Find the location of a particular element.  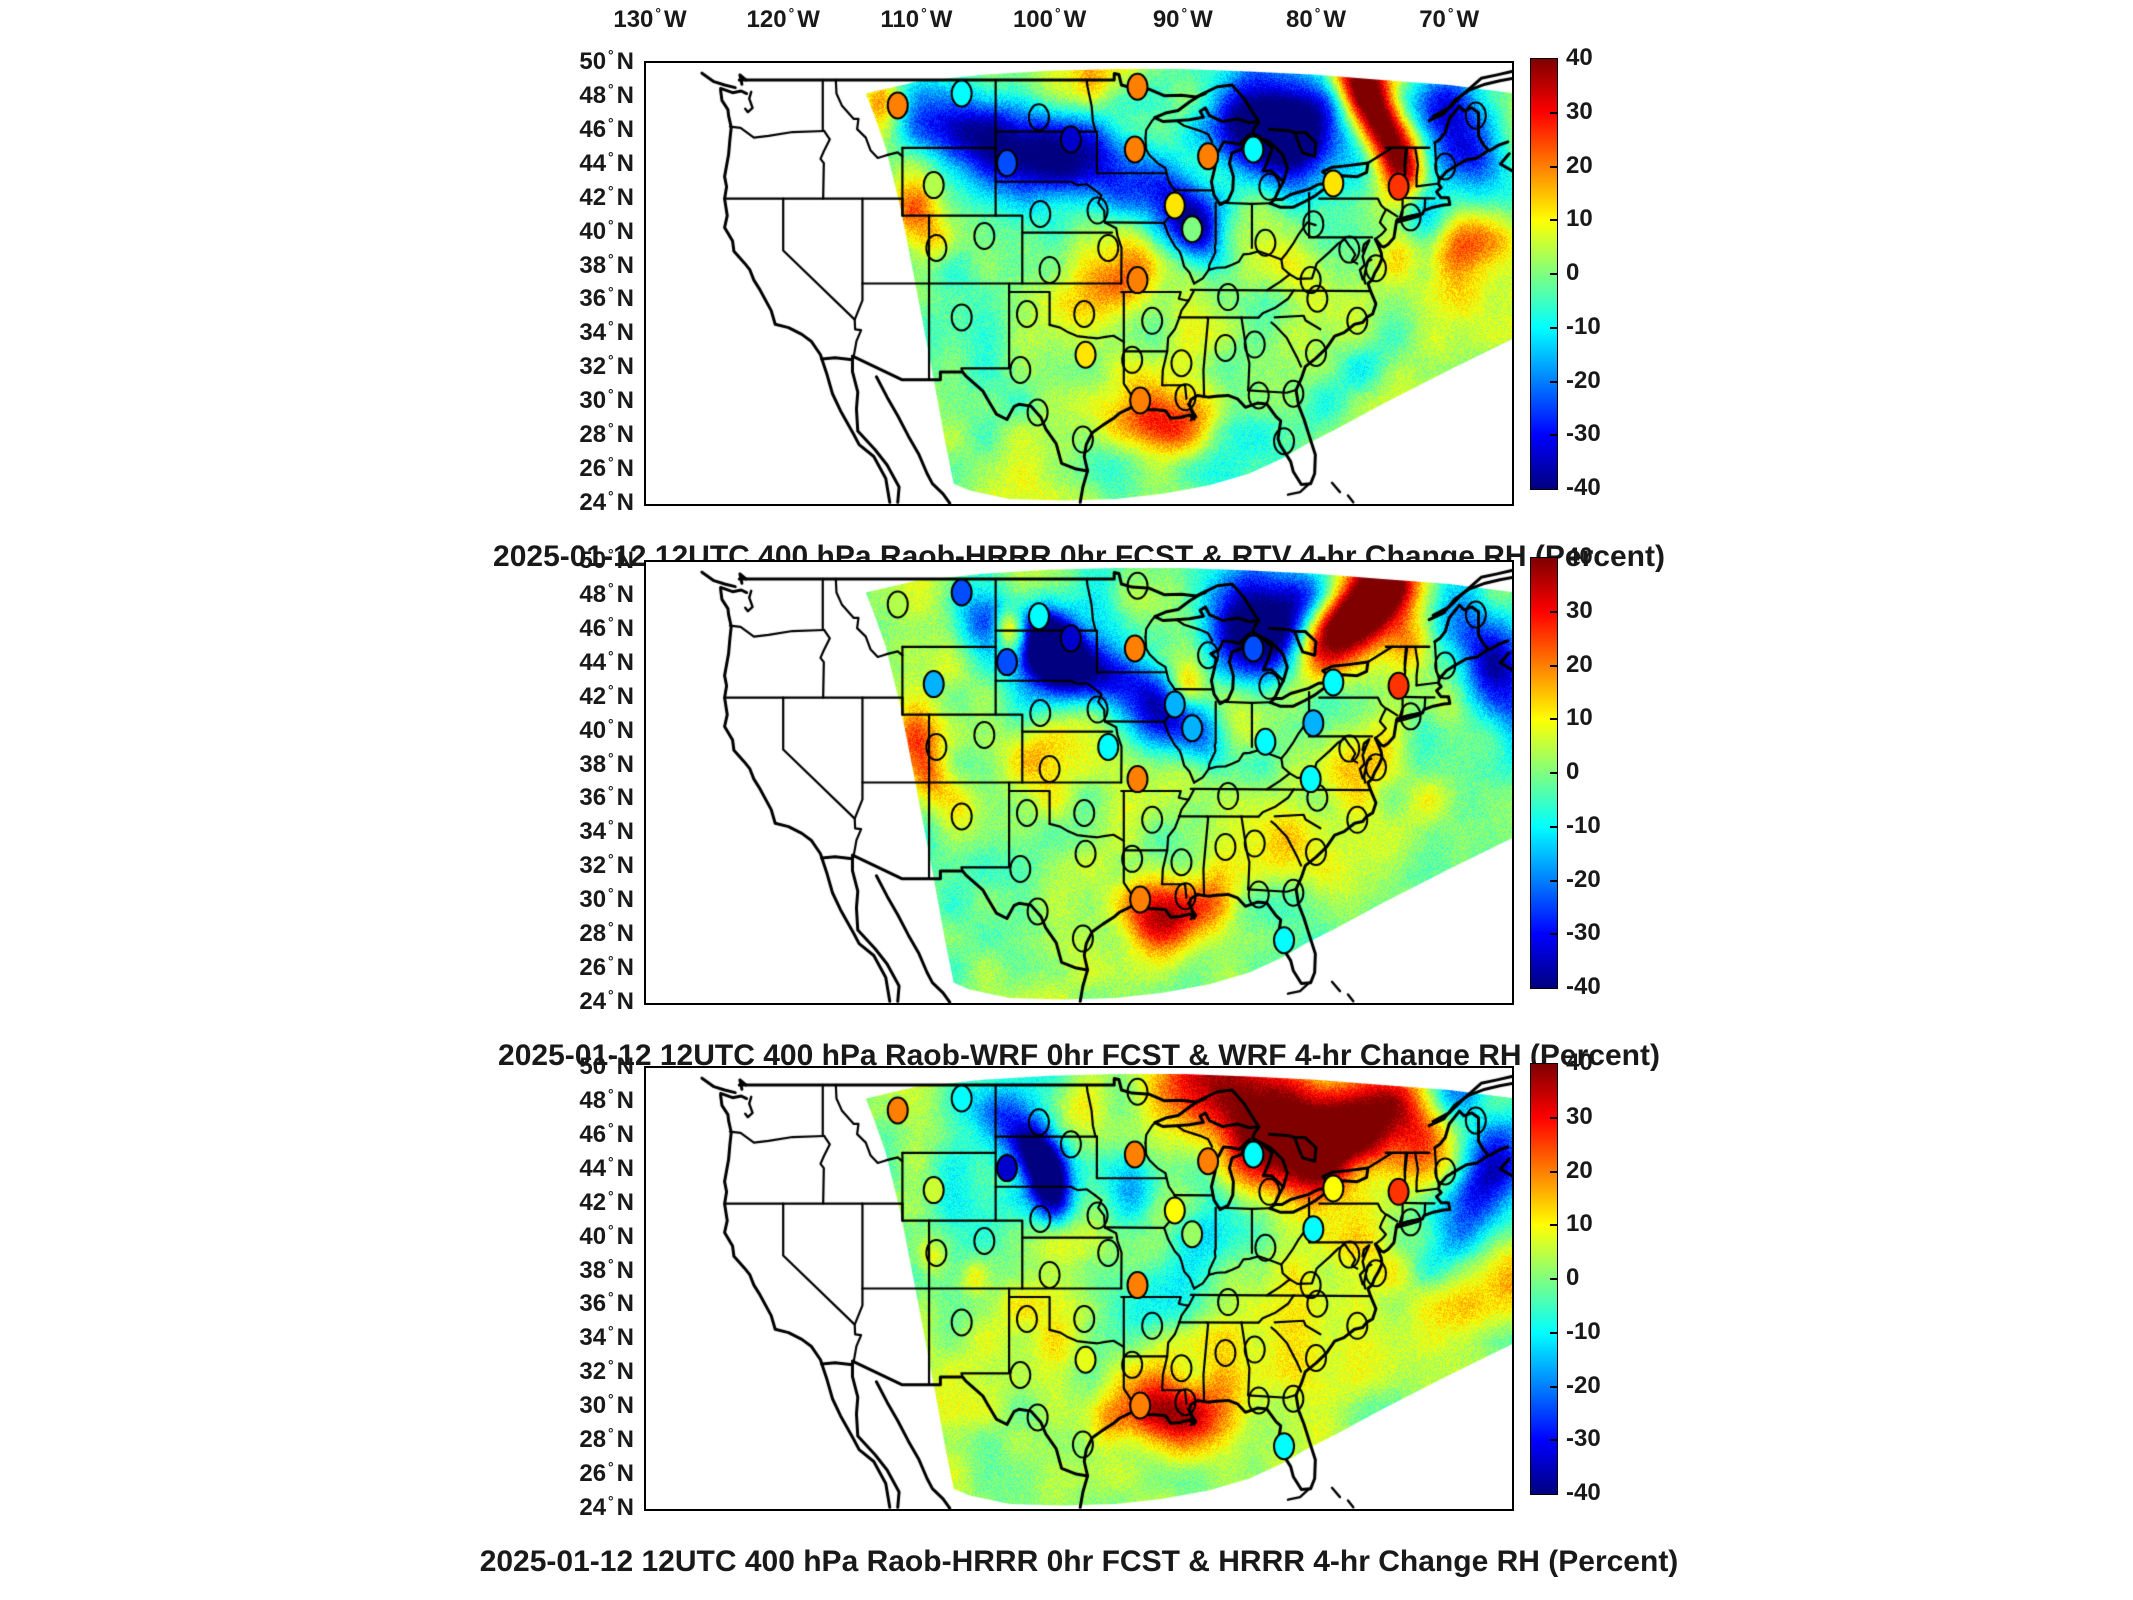

map-canvas-wrf is located at coordinates (1079, 782).